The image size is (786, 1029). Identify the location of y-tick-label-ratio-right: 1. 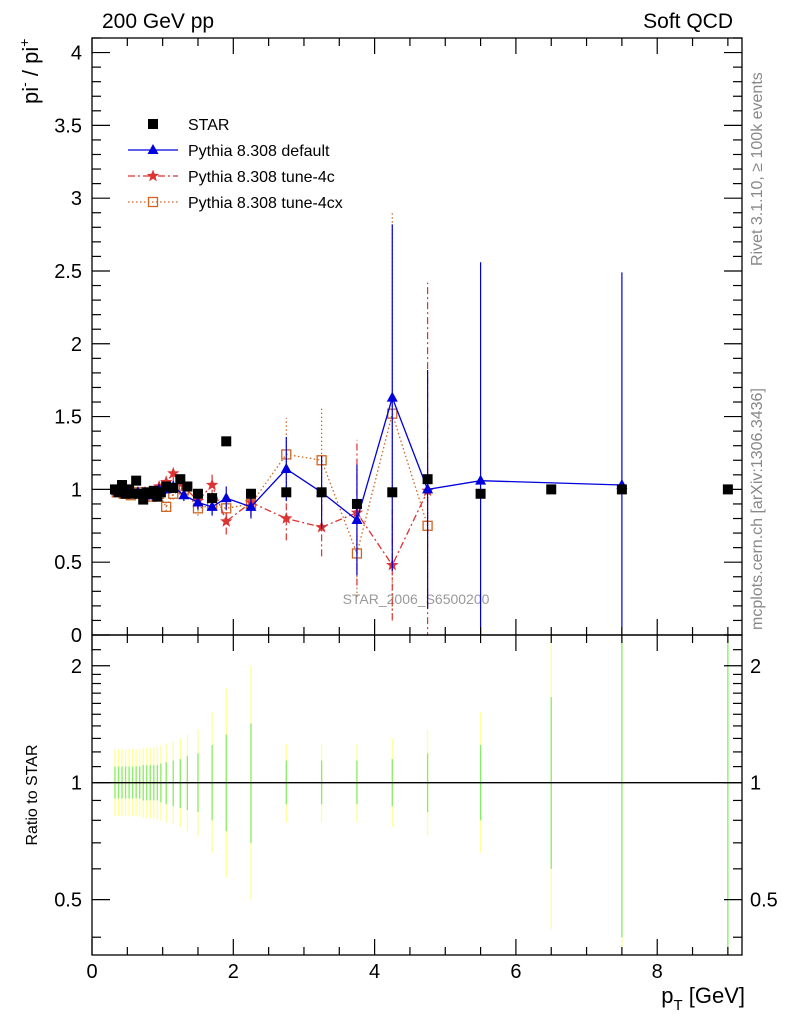
(755, 784).